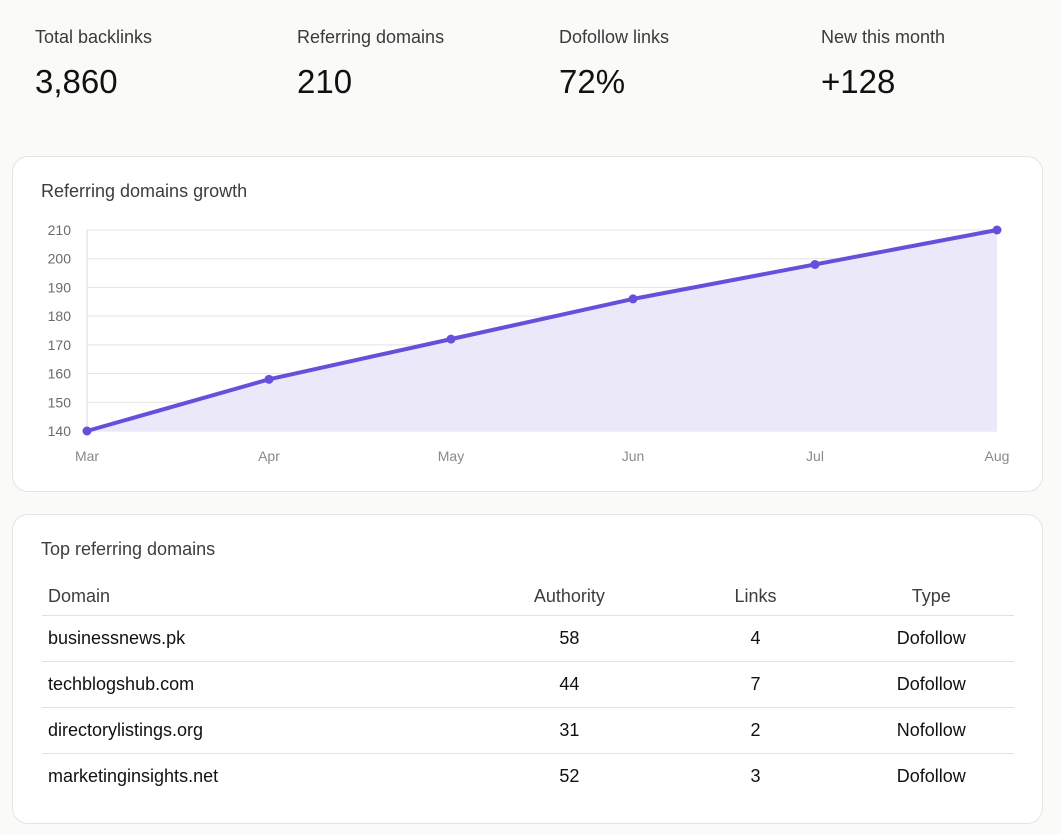 The height and width of the screenshot is (834, 1062). What do you see at coordinates (325, 81) in the screenshot?
I see `stat-value: 210` at bounding box center [325, 81].